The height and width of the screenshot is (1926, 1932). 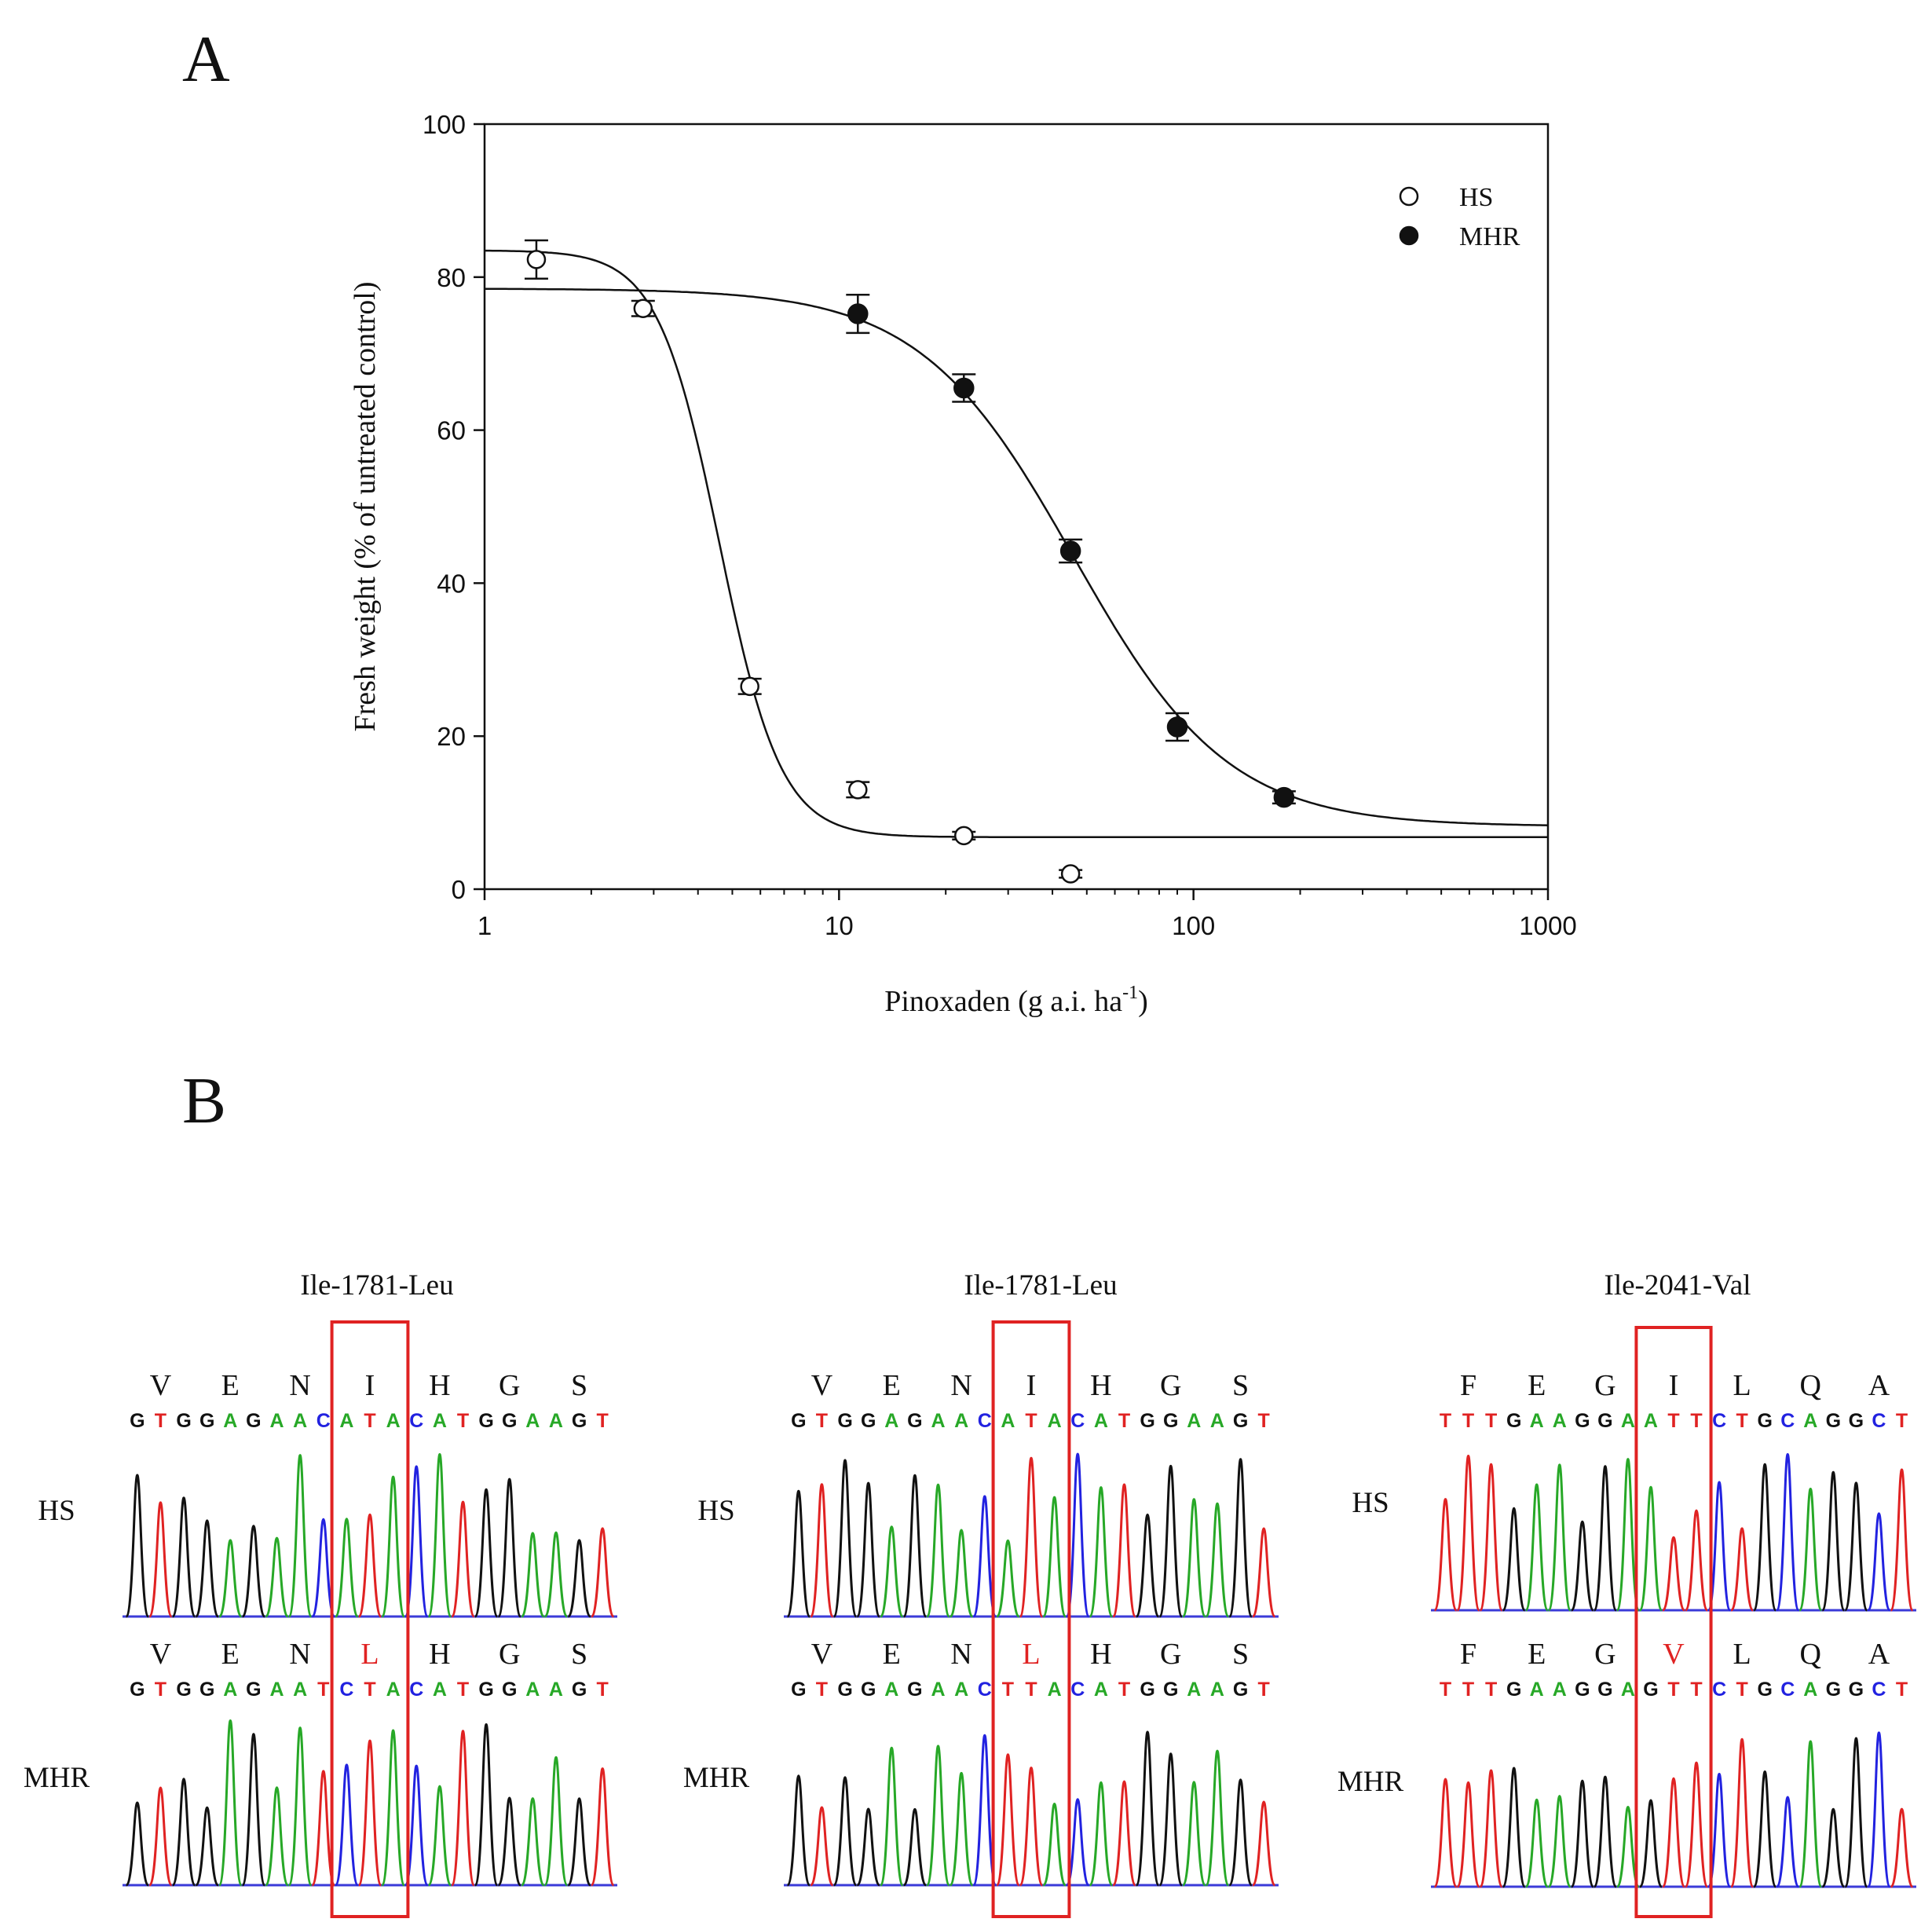 I want to click on residue-letter: I, so click(x=1674, y=1386).